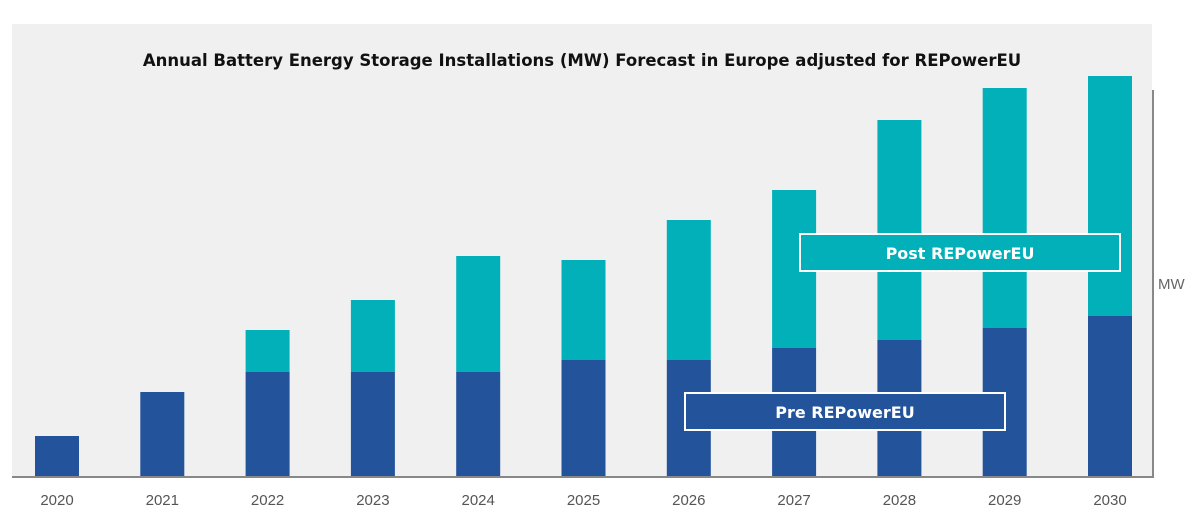 This screenshot has width=1200, height=524. Describe the element at coordinates (478, 424) in the screenshot. I see `bar-pre-repowereu-2024` at that location.